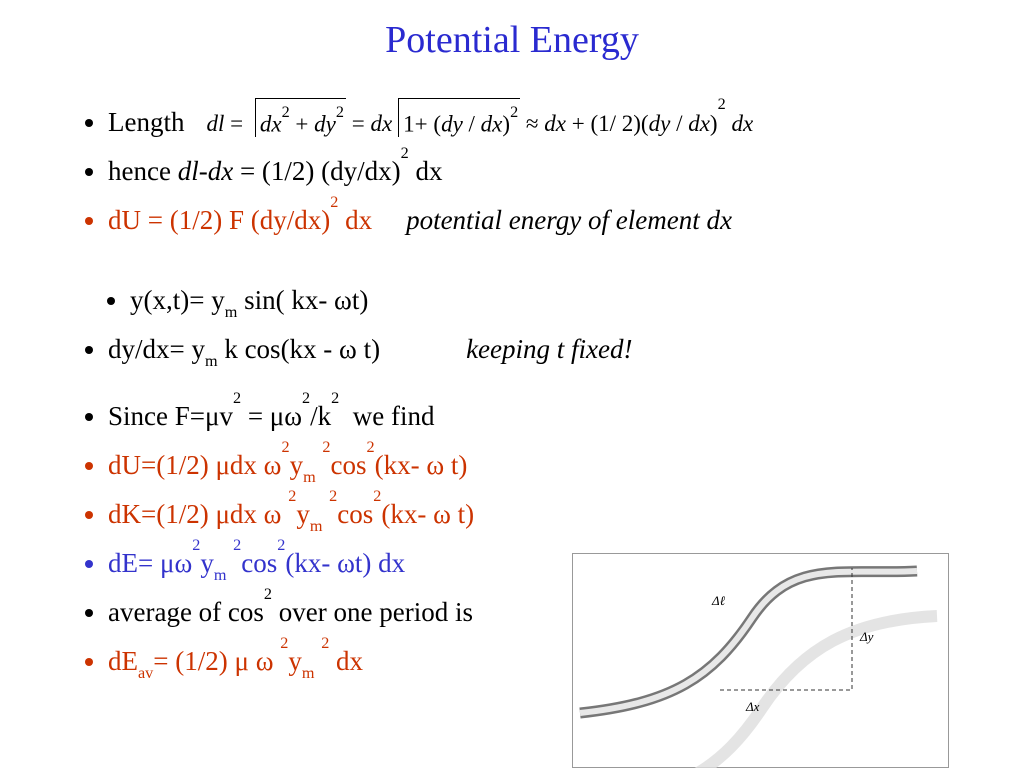 The width and height of the screenshot is (1024, 768). Describe the element at coordinates (205, 171) in the screenshot. I see `text-run: dl-dx` at that location.